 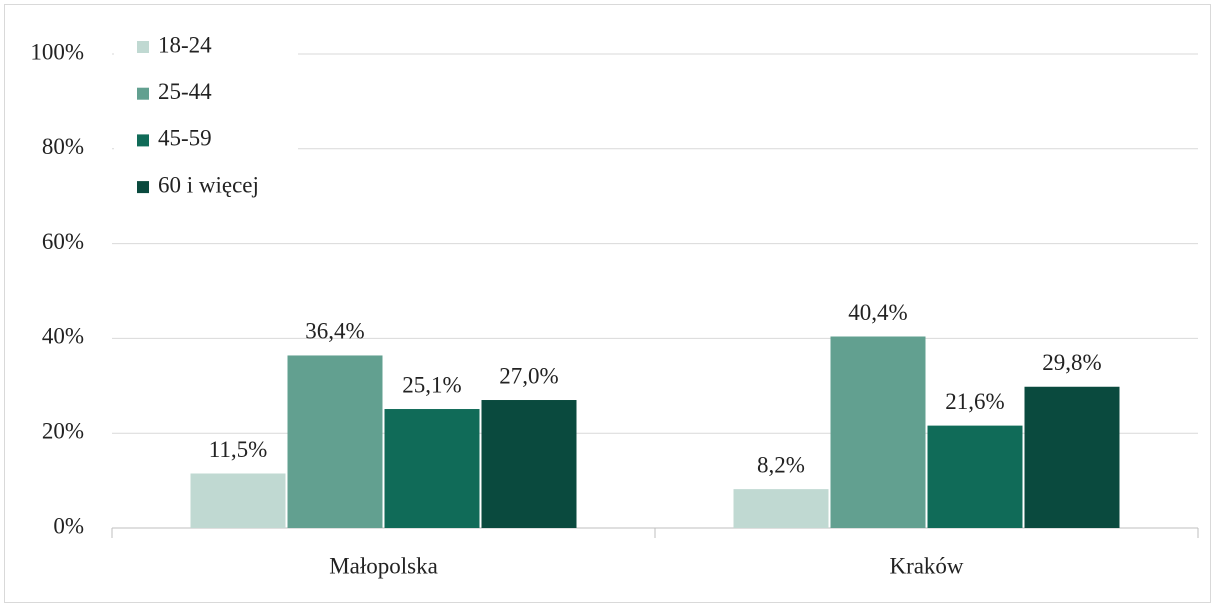 What do you see at coordinates (57, 51) in the screenshot?
I see `y-tick-label: 100%` at bounding box center [57, 51].